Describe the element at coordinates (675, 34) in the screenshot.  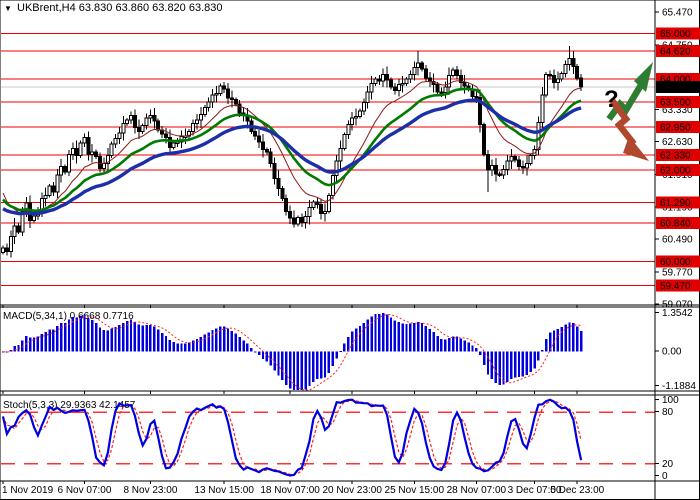
I see `svg-text: 65.000` at that location.